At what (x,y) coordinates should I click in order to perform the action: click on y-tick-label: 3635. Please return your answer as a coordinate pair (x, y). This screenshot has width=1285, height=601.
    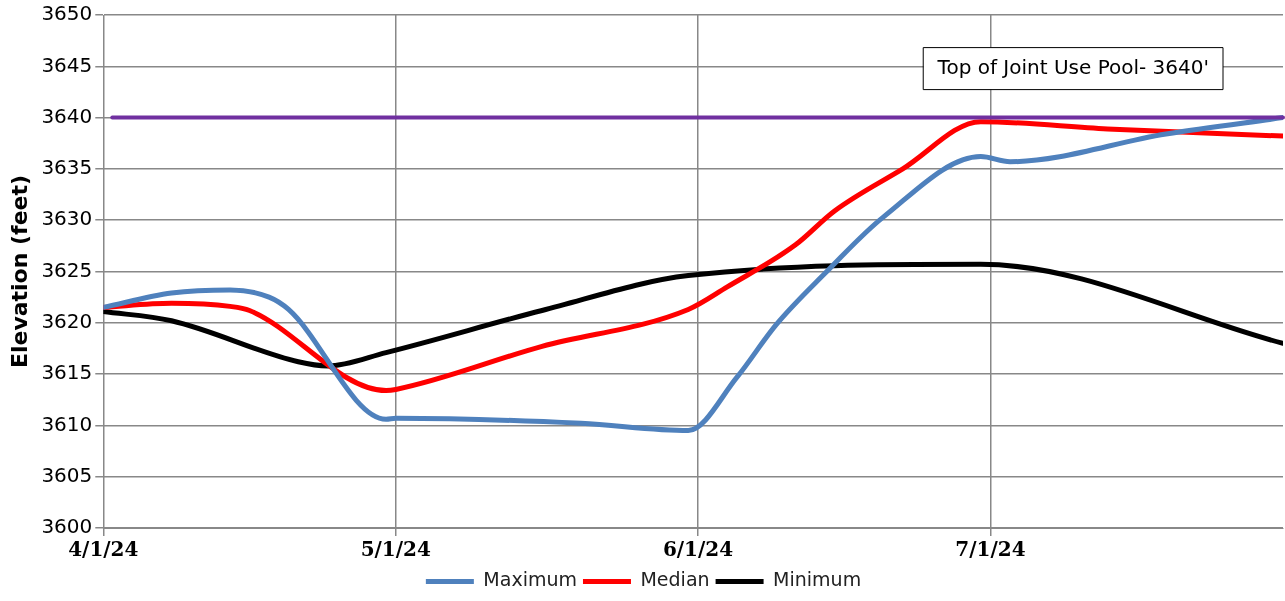
    Looking at the image, I should click on (67, 167).